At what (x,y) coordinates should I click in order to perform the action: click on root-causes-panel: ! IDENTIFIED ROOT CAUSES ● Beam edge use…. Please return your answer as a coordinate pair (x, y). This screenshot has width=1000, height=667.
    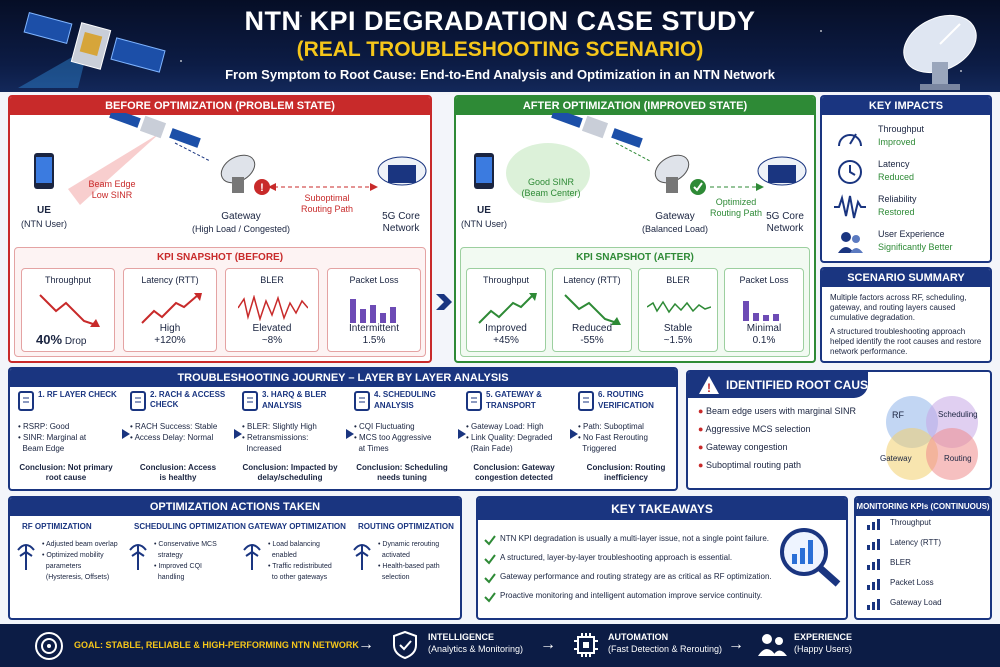
    Looking at the image, I should click on (839, 430).